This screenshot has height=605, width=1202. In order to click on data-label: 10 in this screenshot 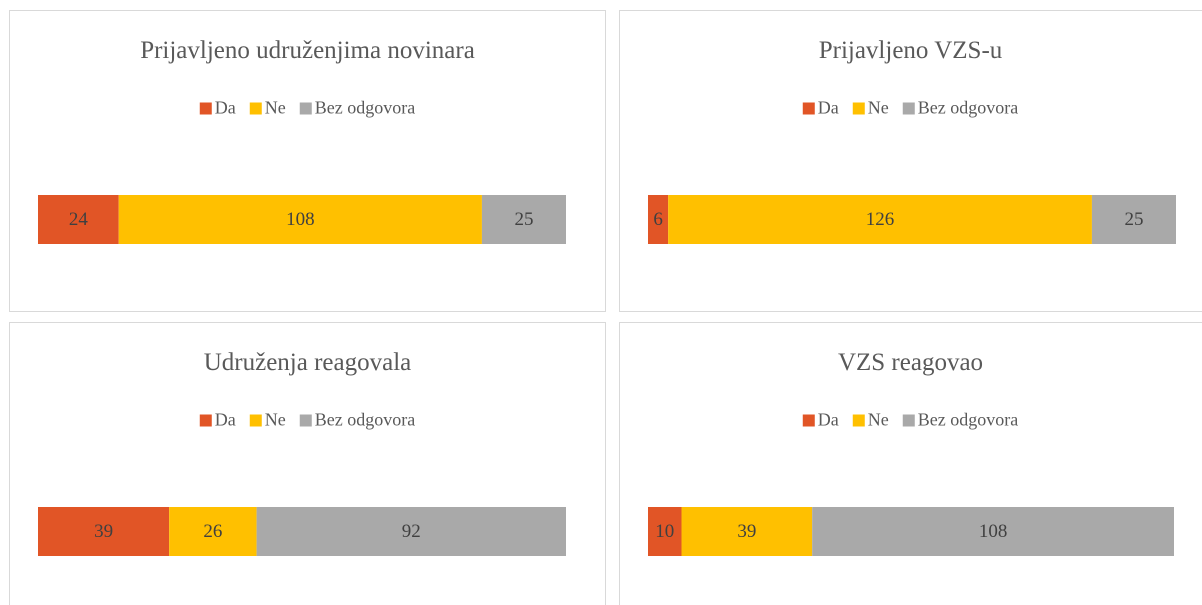, I will do `click(664, 531)`.